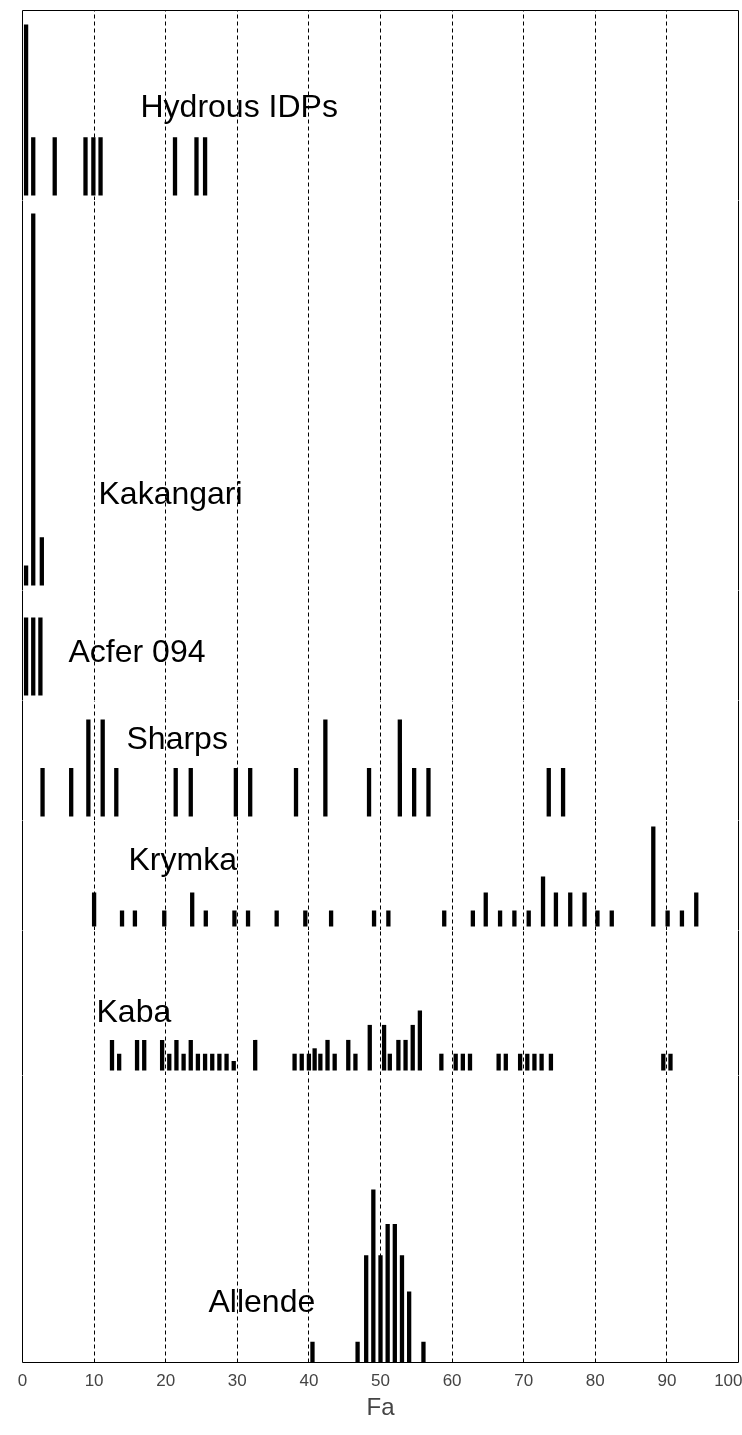 Image resolution: width=742 pixels, height=1435 pixels. I want to click on text: Hydrous IDPs, so click(239, 105).